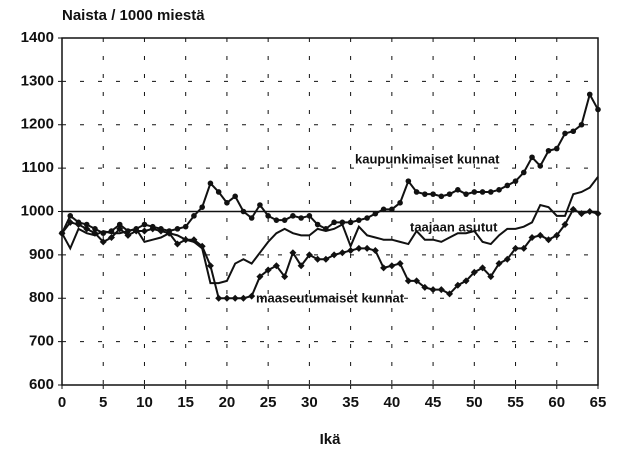 This screenshot has height=454, width=619. What do you see at coordinates (331, 439) in the screenshot?
I see `x-axis-title: Ikä` at bounding box center [331, 439].